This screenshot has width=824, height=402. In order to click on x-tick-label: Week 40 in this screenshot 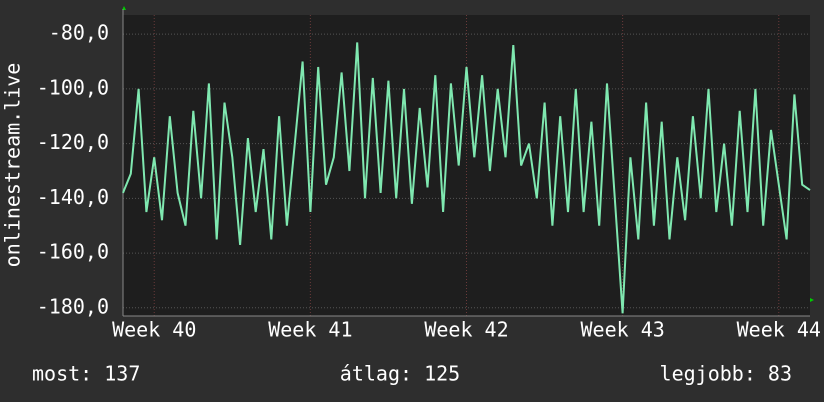, I will do `click(154, 330)`.